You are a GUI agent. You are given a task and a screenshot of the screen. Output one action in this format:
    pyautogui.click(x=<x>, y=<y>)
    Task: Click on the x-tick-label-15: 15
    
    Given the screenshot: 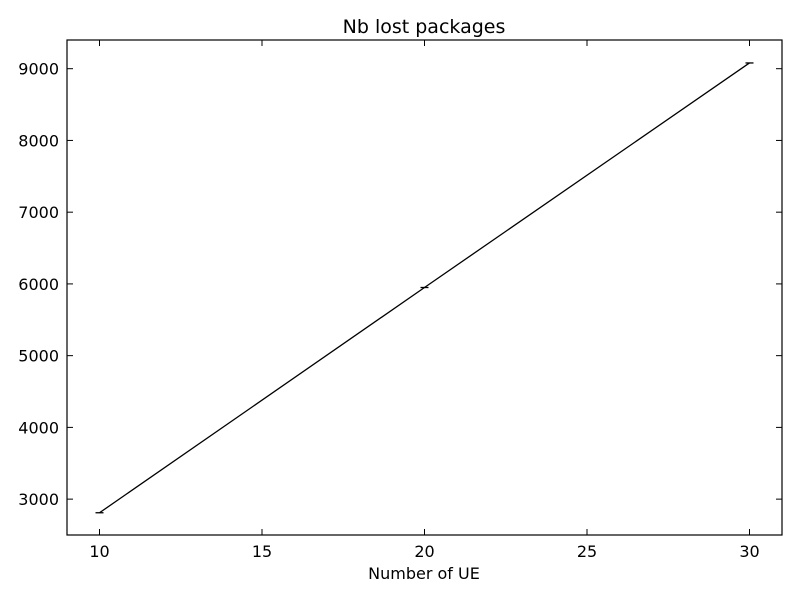 What is the action you would take?
    pyautogui.click(x=262, y=551)
    